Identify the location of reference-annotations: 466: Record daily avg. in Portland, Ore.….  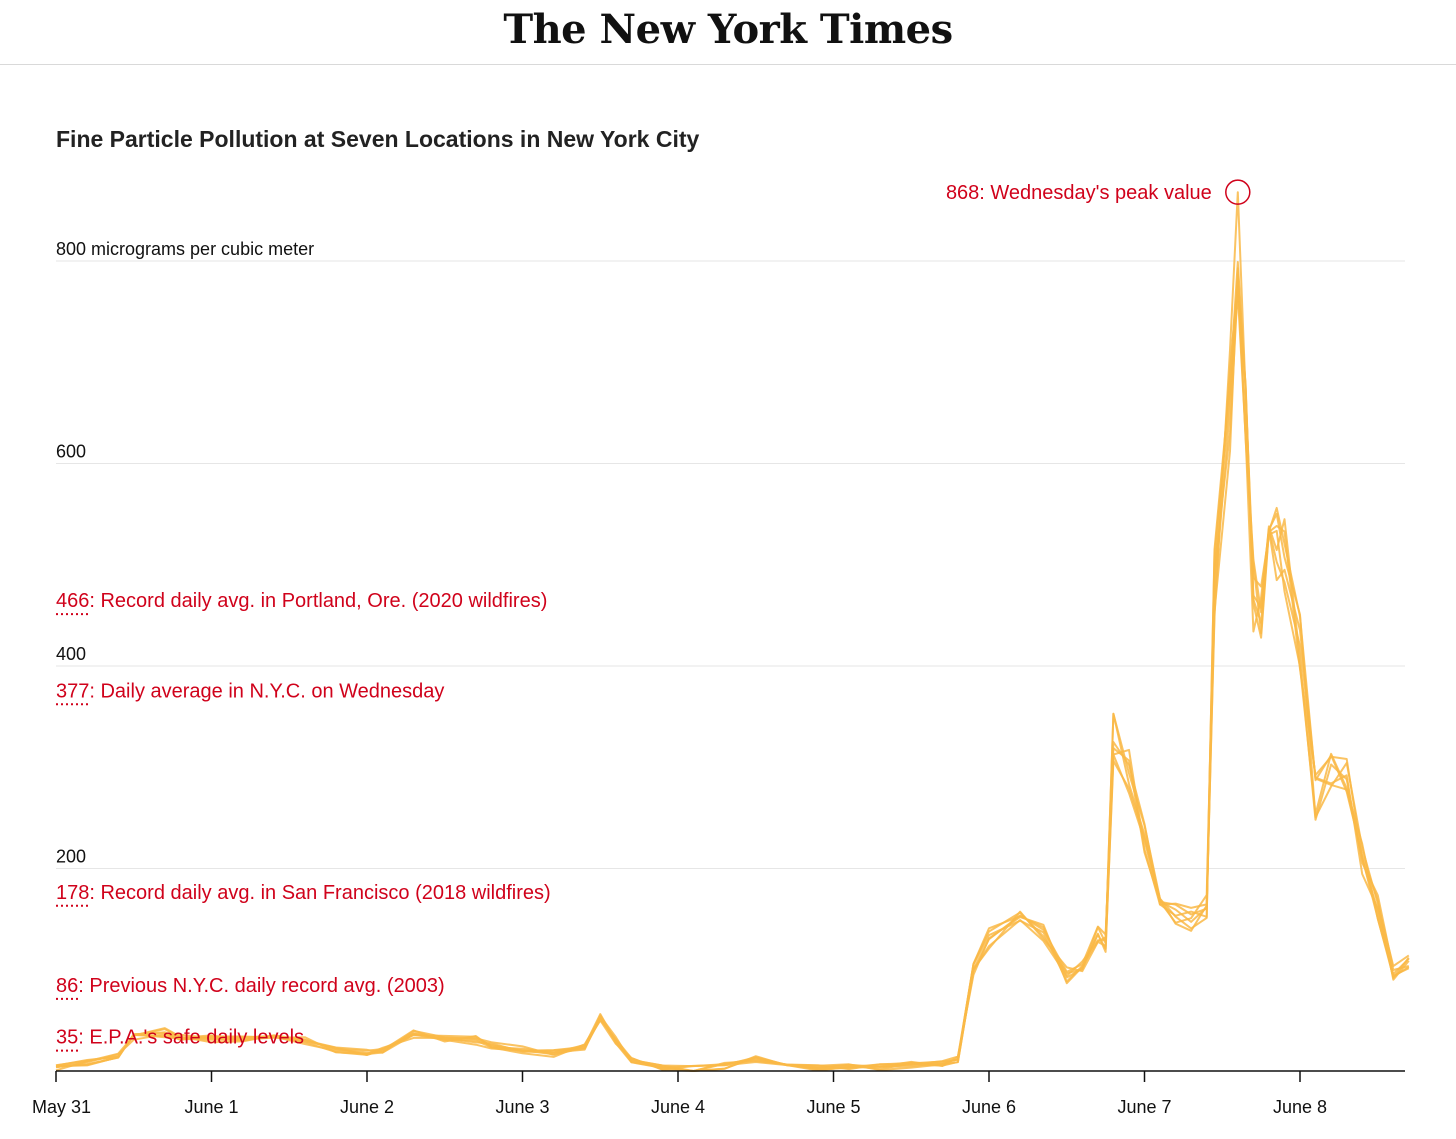
(303, 821).